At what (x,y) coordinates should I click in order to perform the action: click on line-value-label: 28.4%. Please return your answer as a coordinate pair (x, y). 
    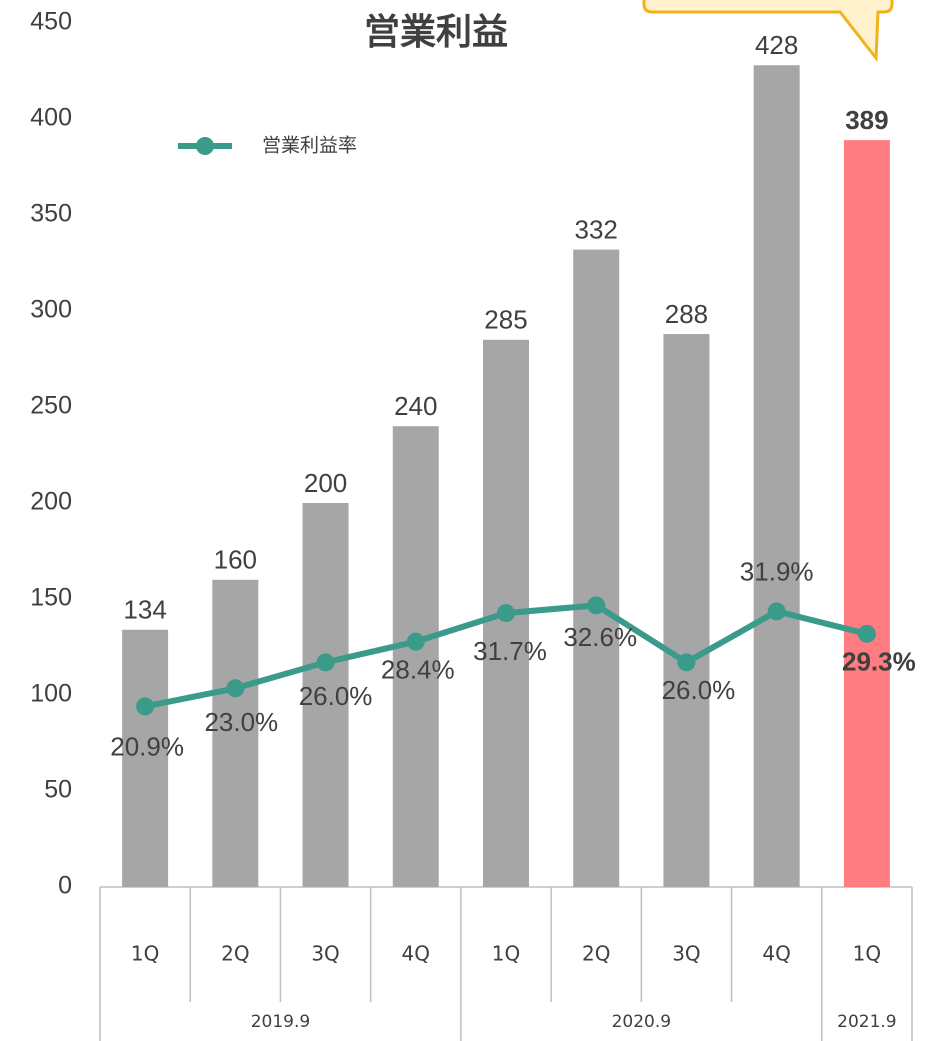
    Looking at the image, I should click on (418, 669).